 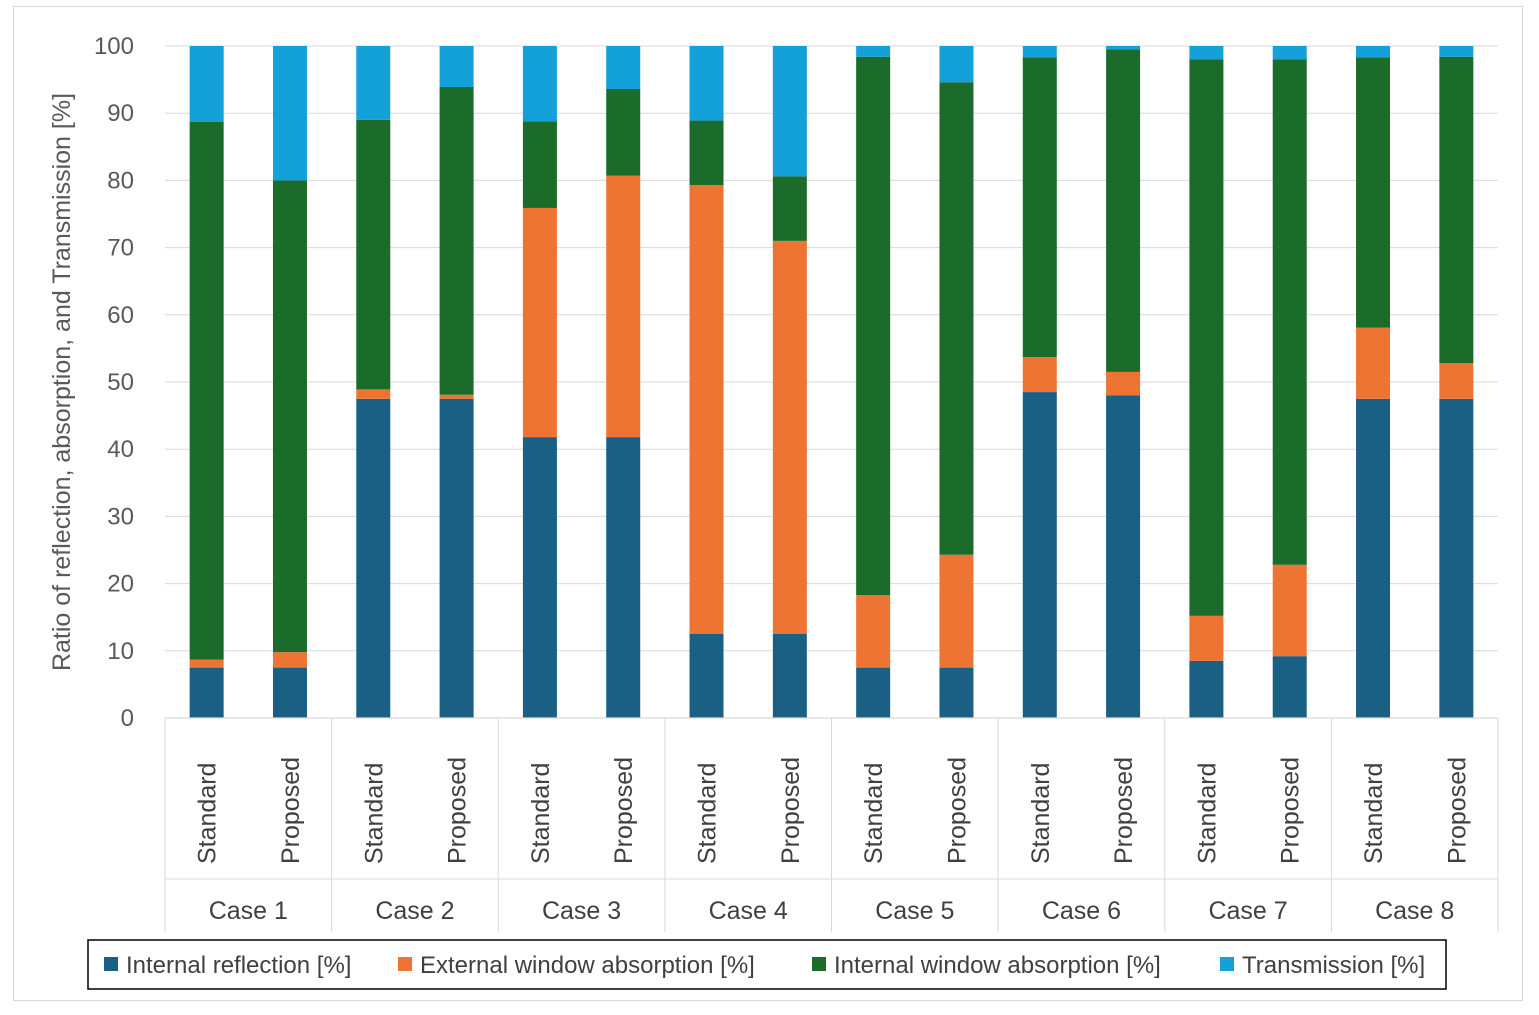 What do you see at coordinates (114, 46) in the screenshot?
I see `y-tick-label: 100` at bounding box center [114, 46].